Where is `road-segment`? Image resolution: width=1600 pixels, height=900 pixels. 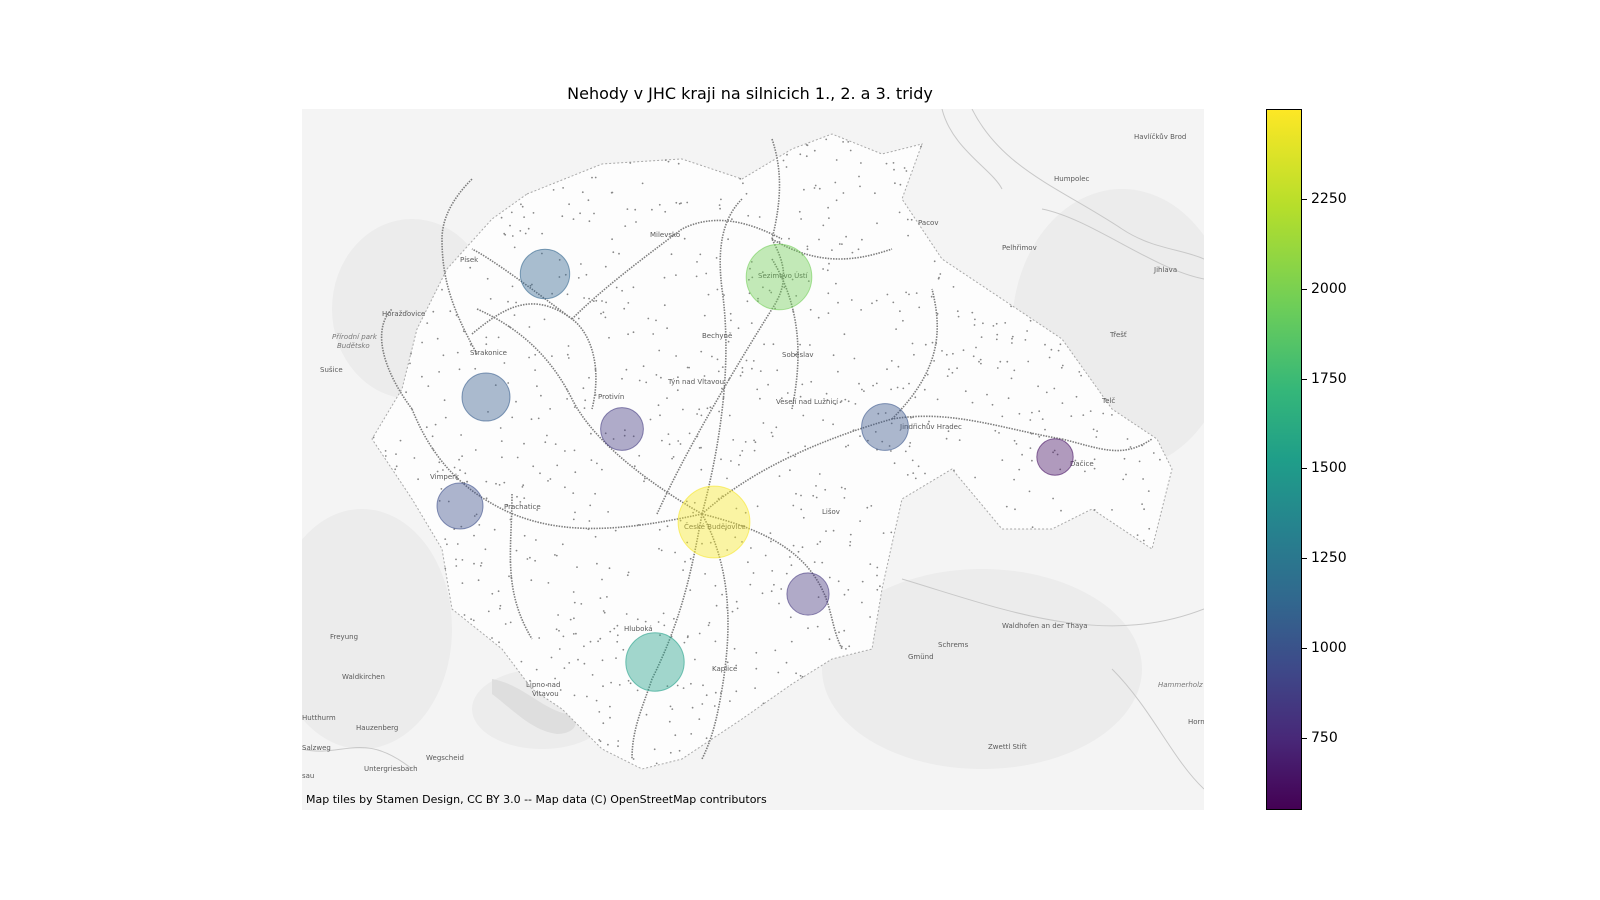 road-segment is located at coordinates (882, 465).